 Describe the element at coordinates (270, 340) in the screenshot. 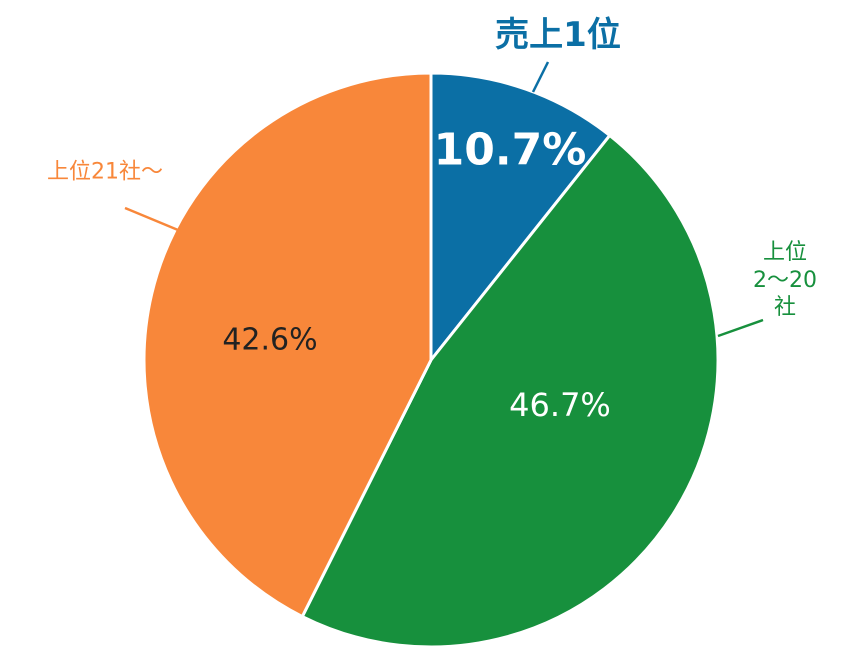

I see `value-label: 42.6%` at that location.